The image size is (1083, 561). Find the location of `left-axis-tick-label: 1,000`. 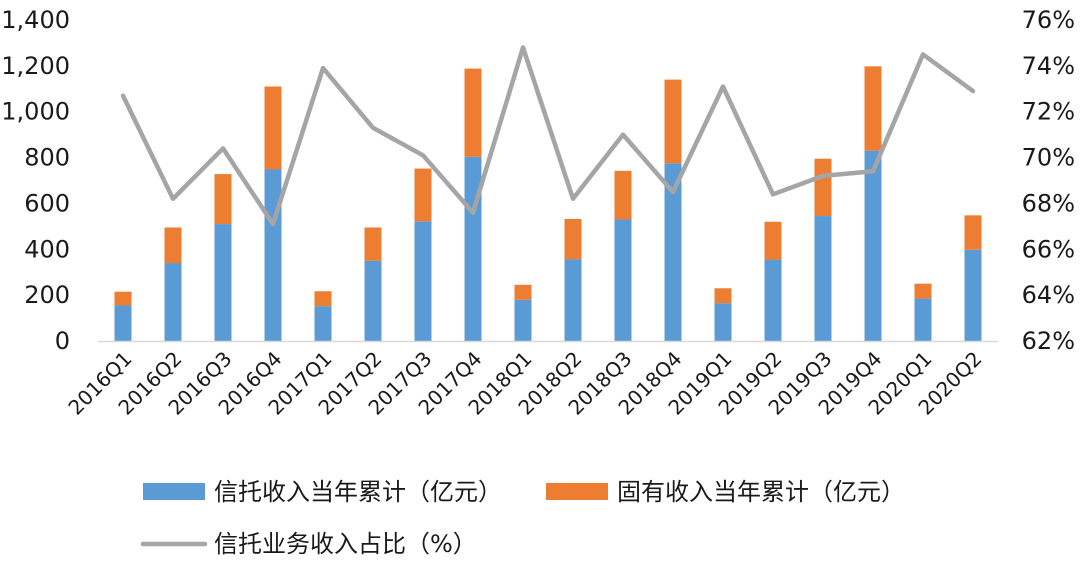

left-axis-tick-label: 1,000 is located at coordinates (35, 112).